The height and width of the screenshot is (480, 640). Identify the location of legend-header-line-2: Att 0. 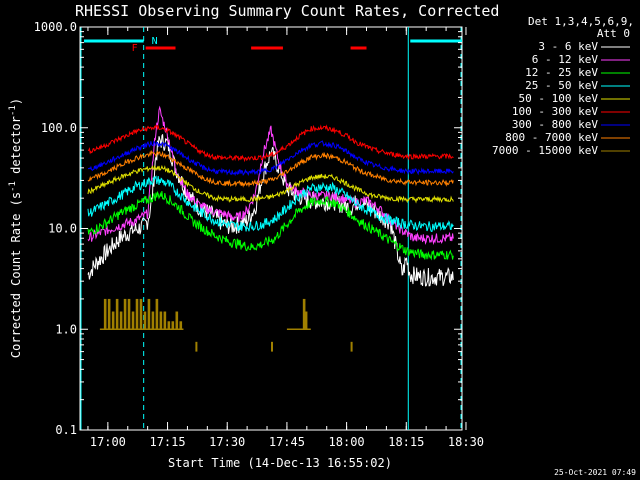
(613, 33).